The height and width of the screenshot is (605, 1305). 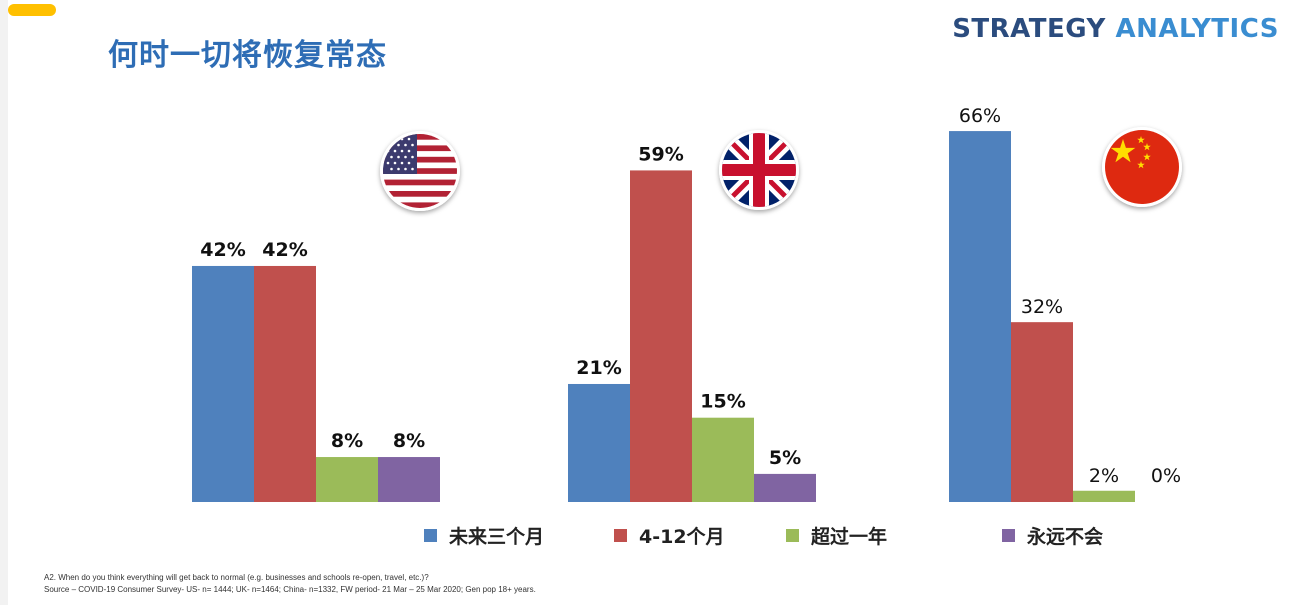 I want to click on legend-label: 永远不会, so click(x=1065, y=537).